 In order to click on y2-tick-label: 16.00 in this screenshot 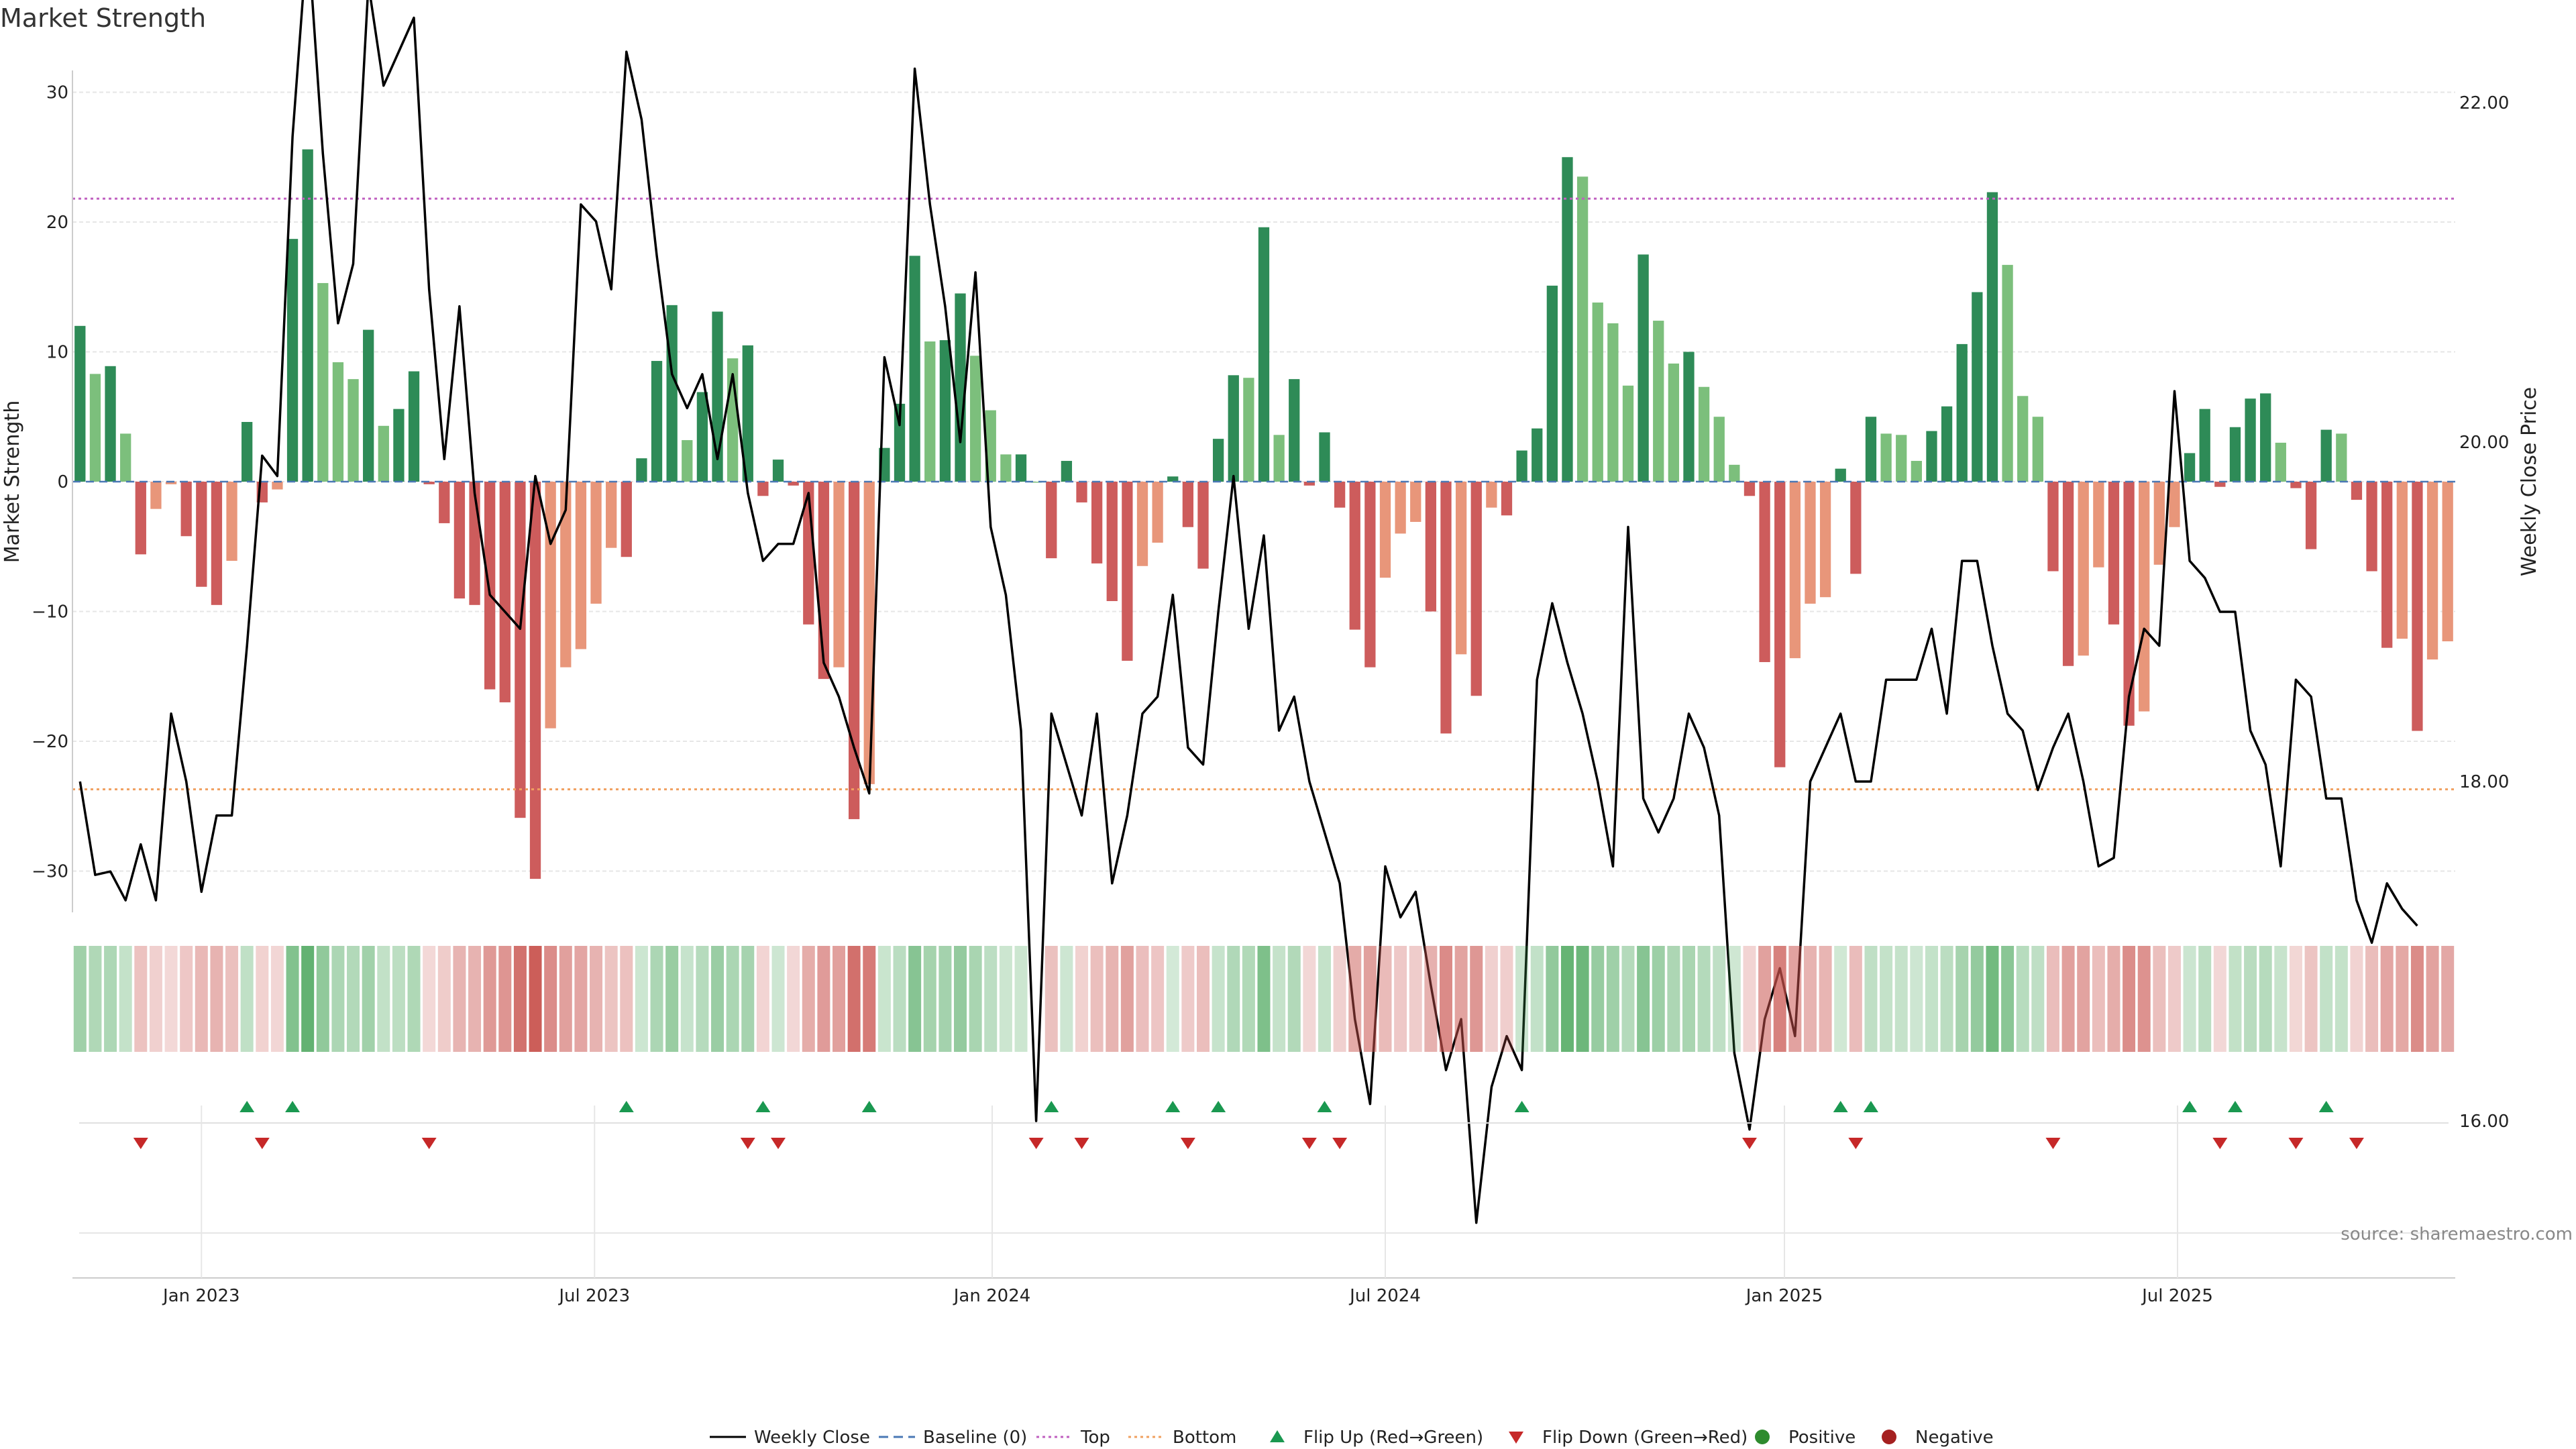, I will do `click(2484, 1122)`.